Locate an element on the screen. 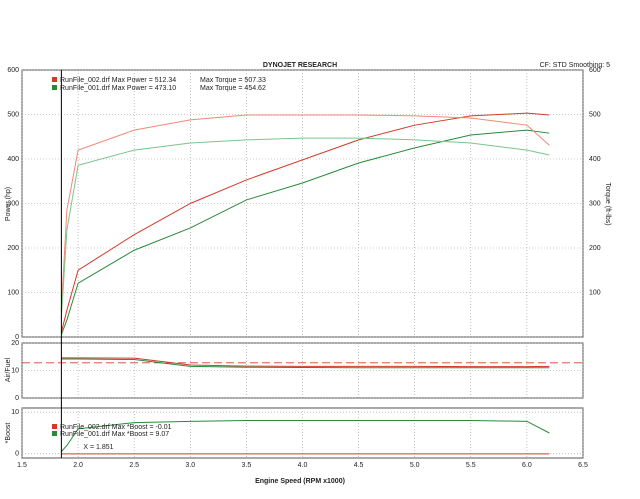  x-tick-label: 3.5 is located at coordinates (247, 465).